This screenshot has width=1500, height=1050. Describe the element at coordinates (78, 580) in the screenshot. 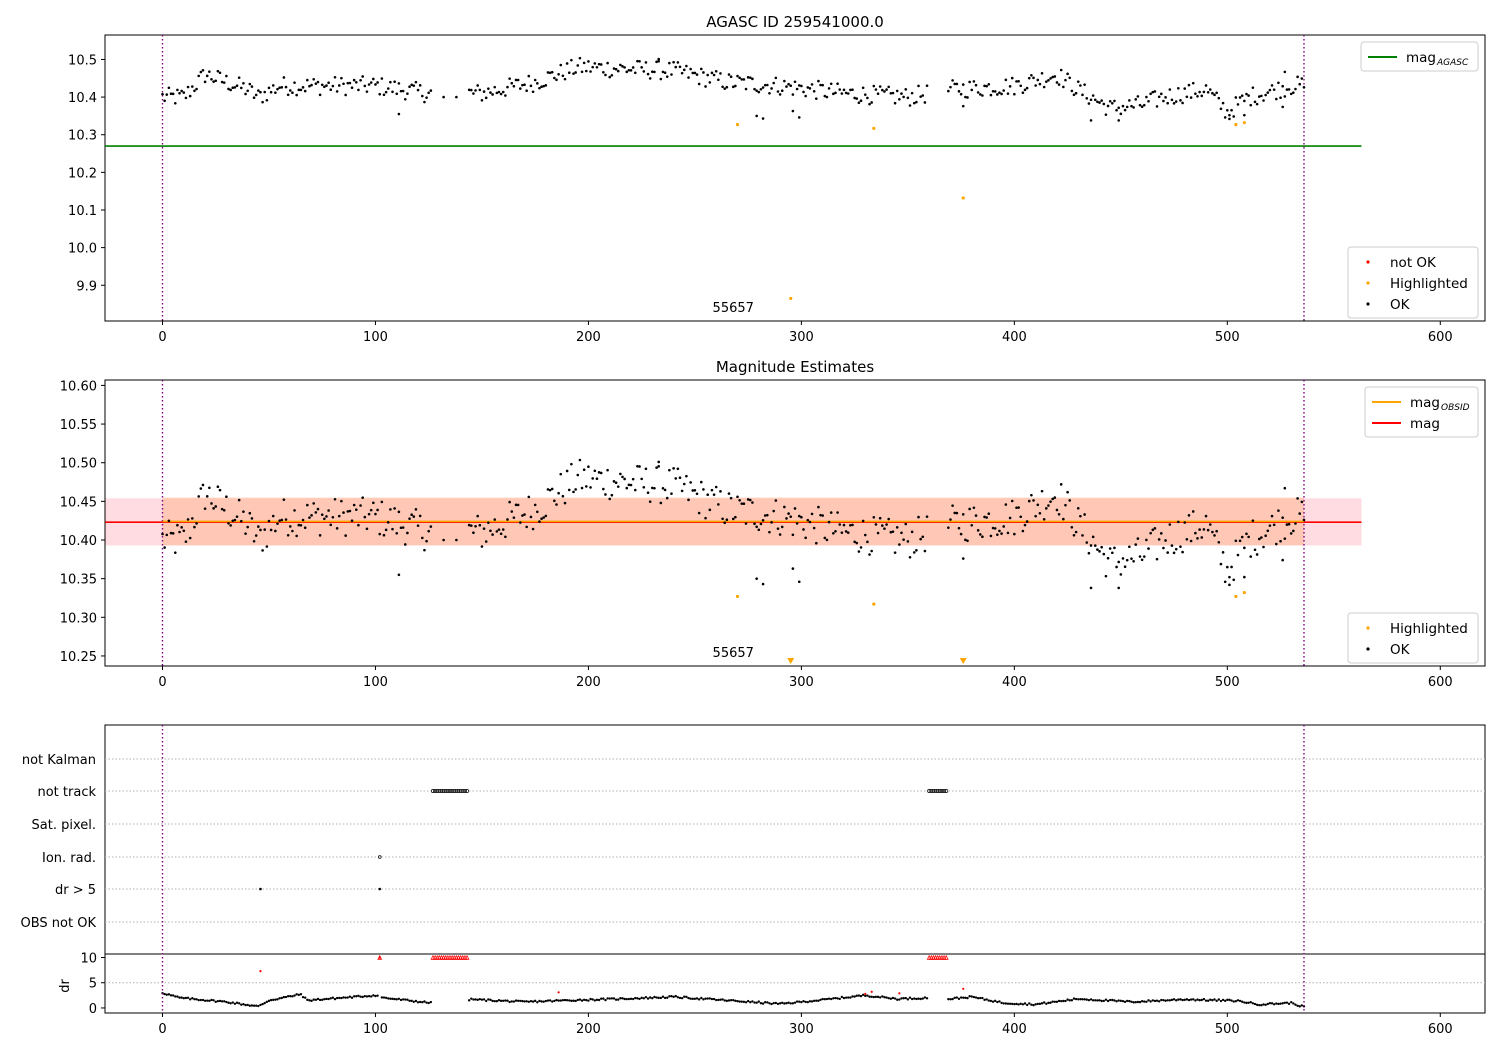

I see `p2-ytick-label-2: 10.35` at that location.